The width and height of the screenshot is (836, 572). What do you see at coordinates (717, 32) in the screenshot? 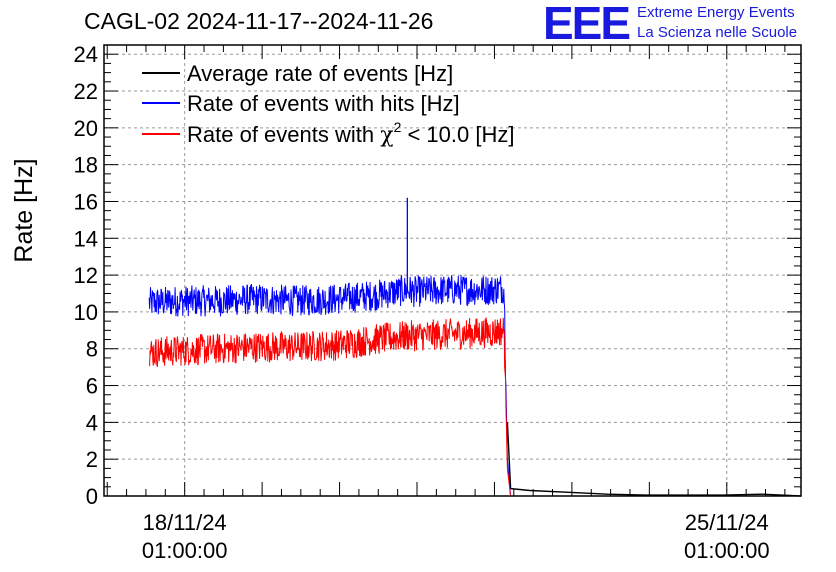
I see `eee-logo-line2: La Scienza nelle Scuole` at bounding box center [717, 32].